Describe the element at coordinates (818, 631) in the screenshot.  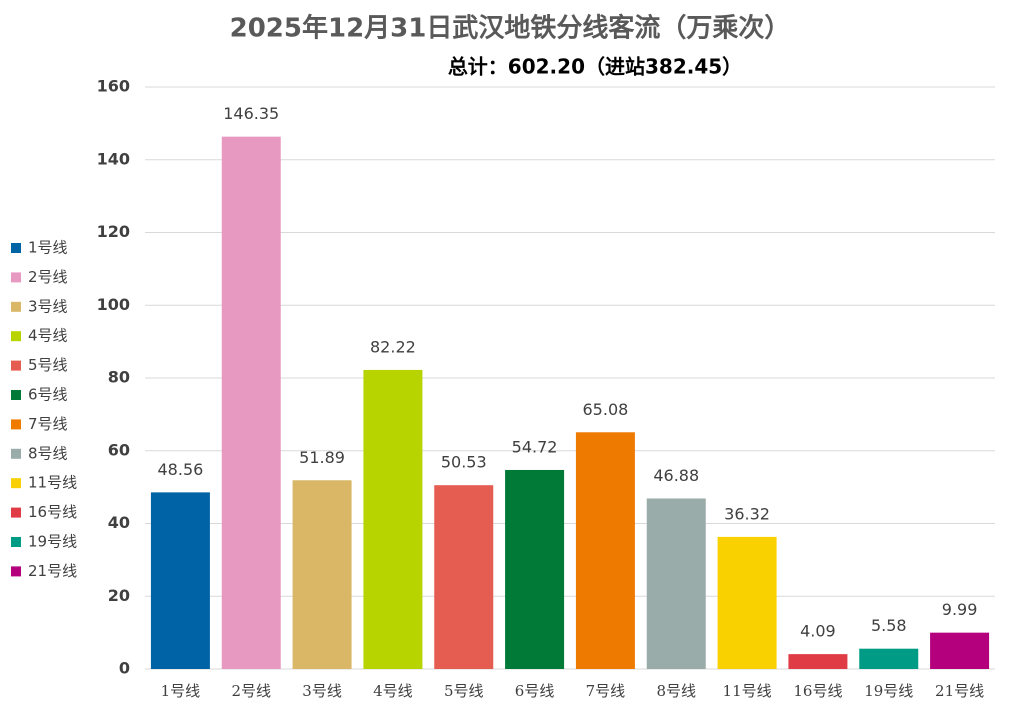
I see `value-label: 4.09` at that location.